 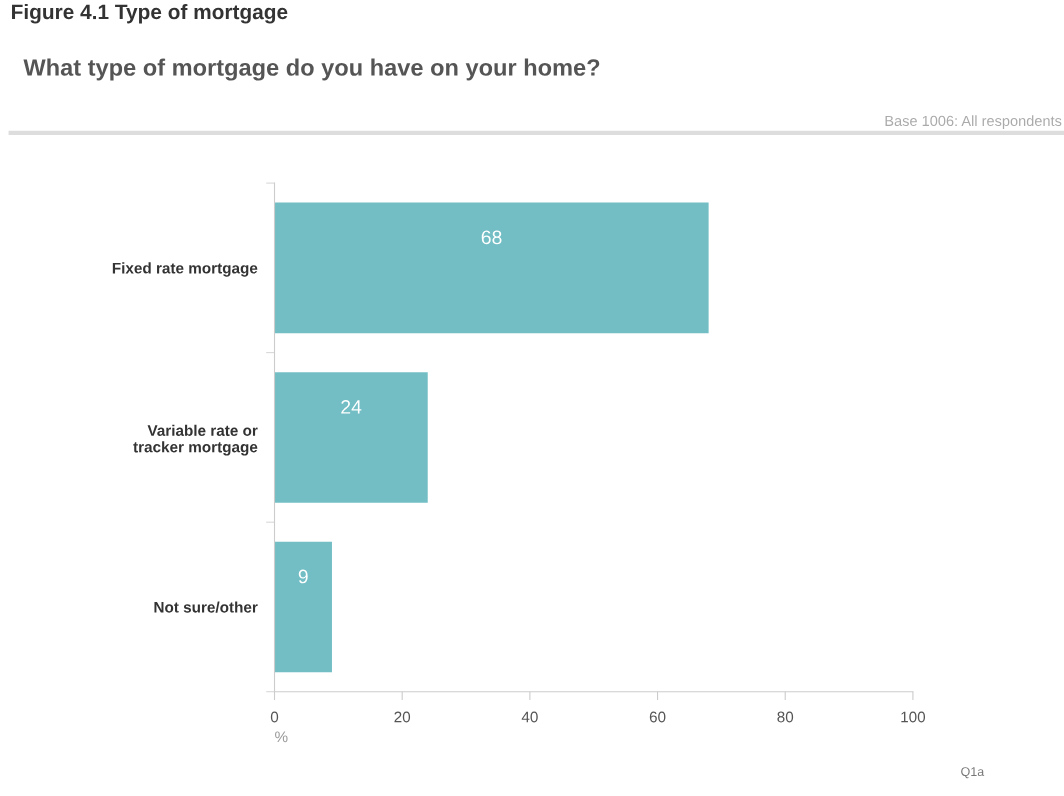 What do you see at coordinates (303, 576) in the screenshot?
I see `data-label: 9` at bounding box center [303, 576].